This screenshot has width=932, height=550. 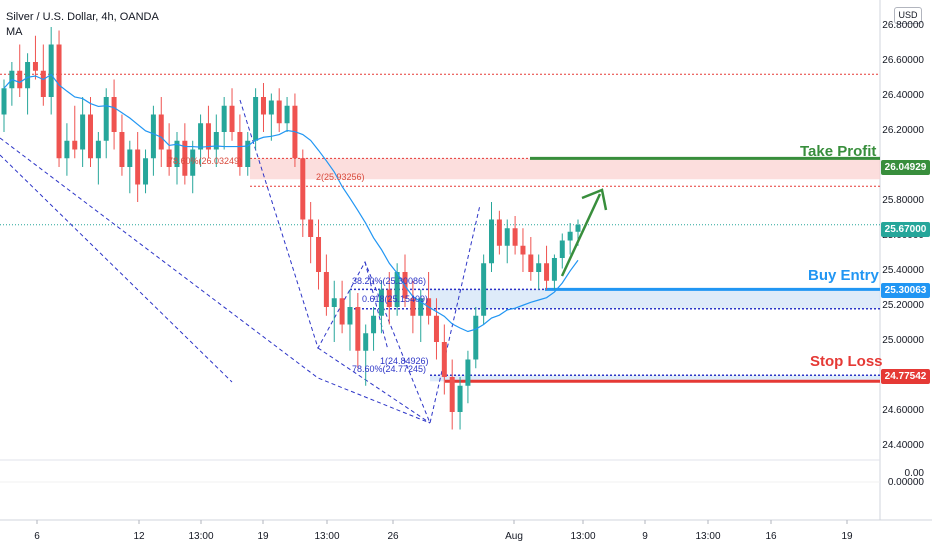 I want to click on time-tick-label: 6, so click(x=37, y=536).